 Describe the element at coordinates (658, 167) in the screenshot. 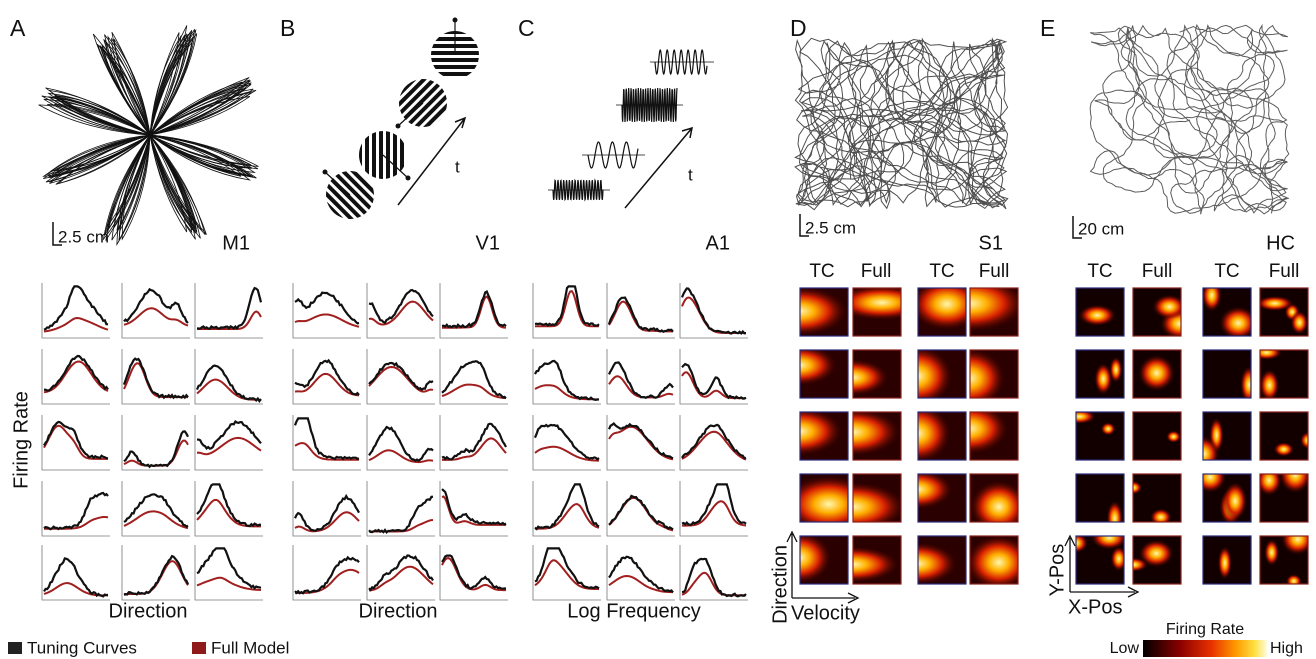

I see `time-arrow` at that location.